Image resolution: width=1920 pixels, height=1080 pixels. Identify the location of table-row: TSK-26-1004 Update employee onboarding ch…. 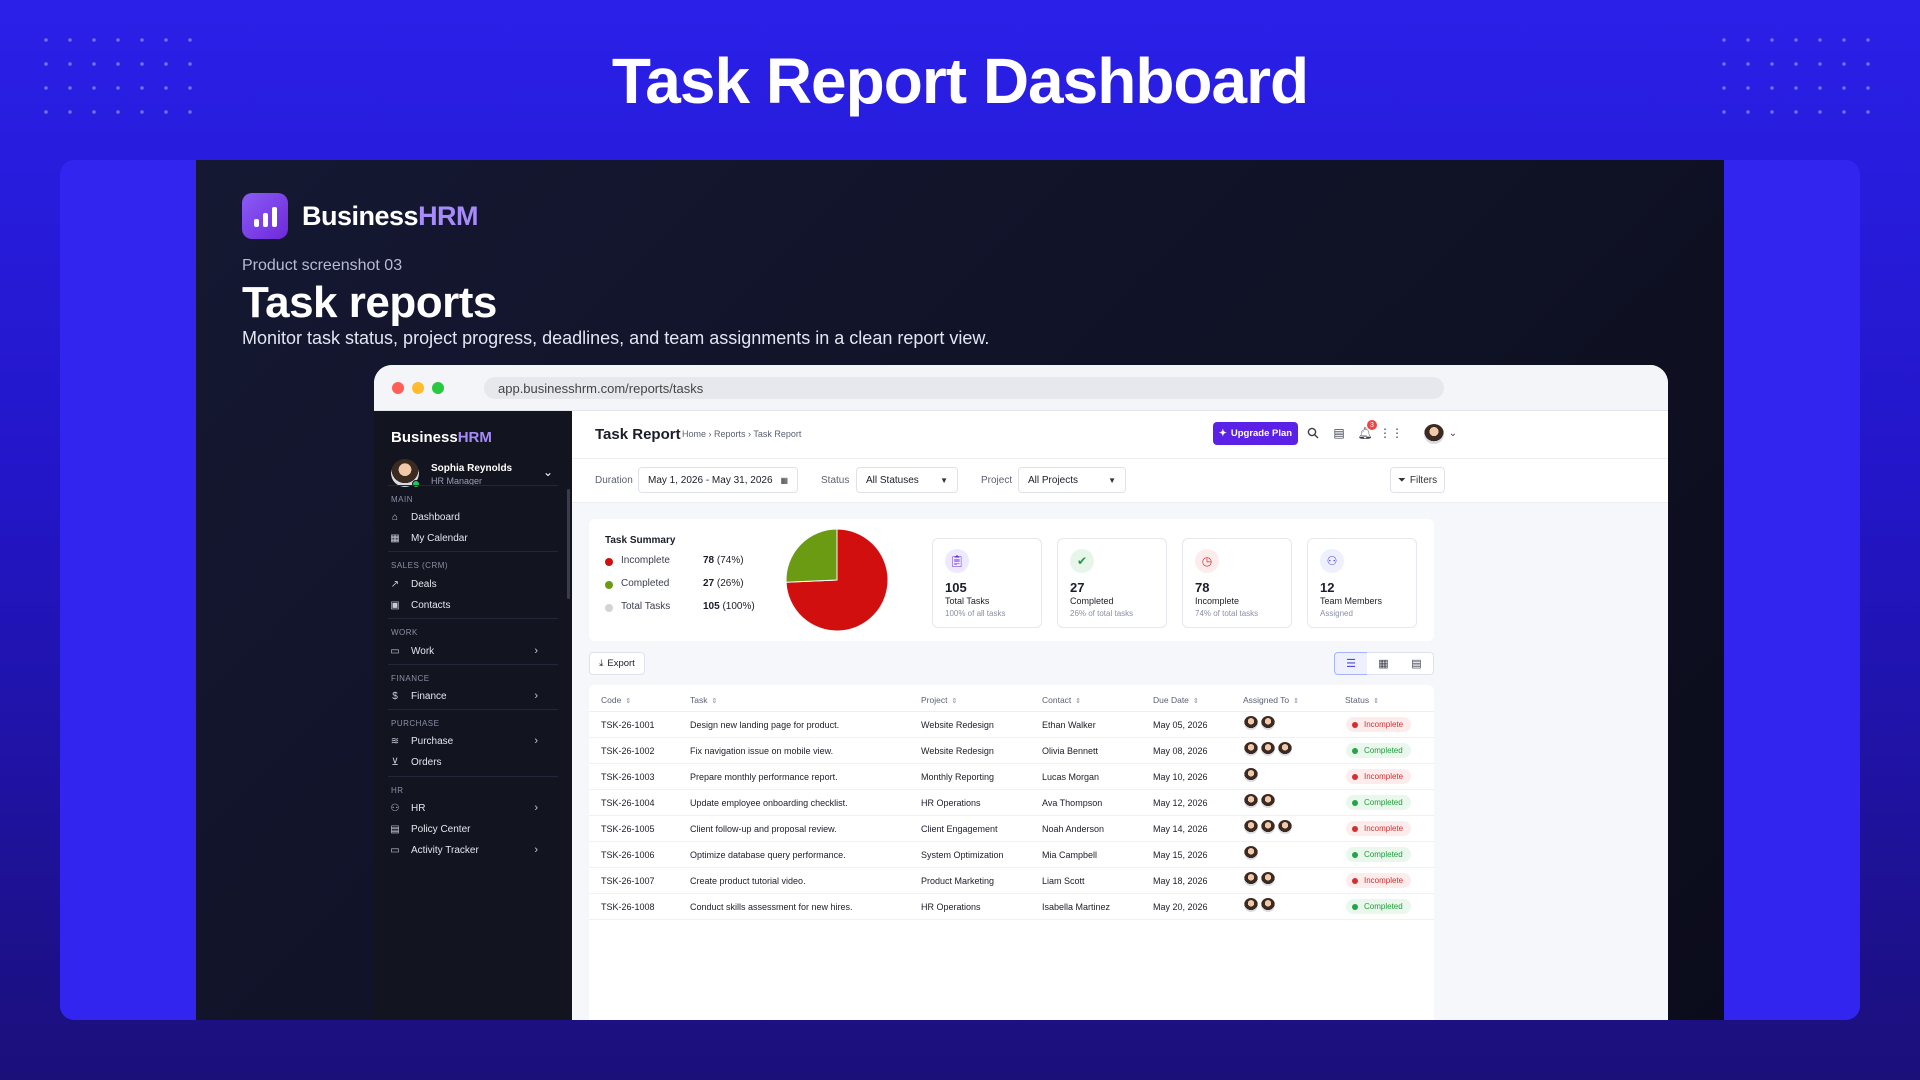
(1011, 803).